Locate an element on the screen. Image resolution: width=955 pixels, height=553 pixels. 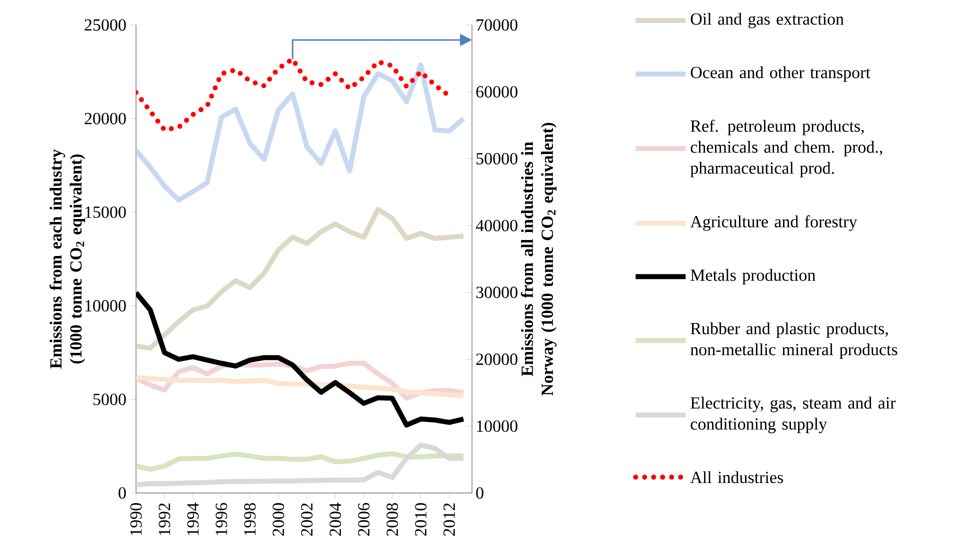
x-tick-label: 2000 is located at coordinates (278, 519).